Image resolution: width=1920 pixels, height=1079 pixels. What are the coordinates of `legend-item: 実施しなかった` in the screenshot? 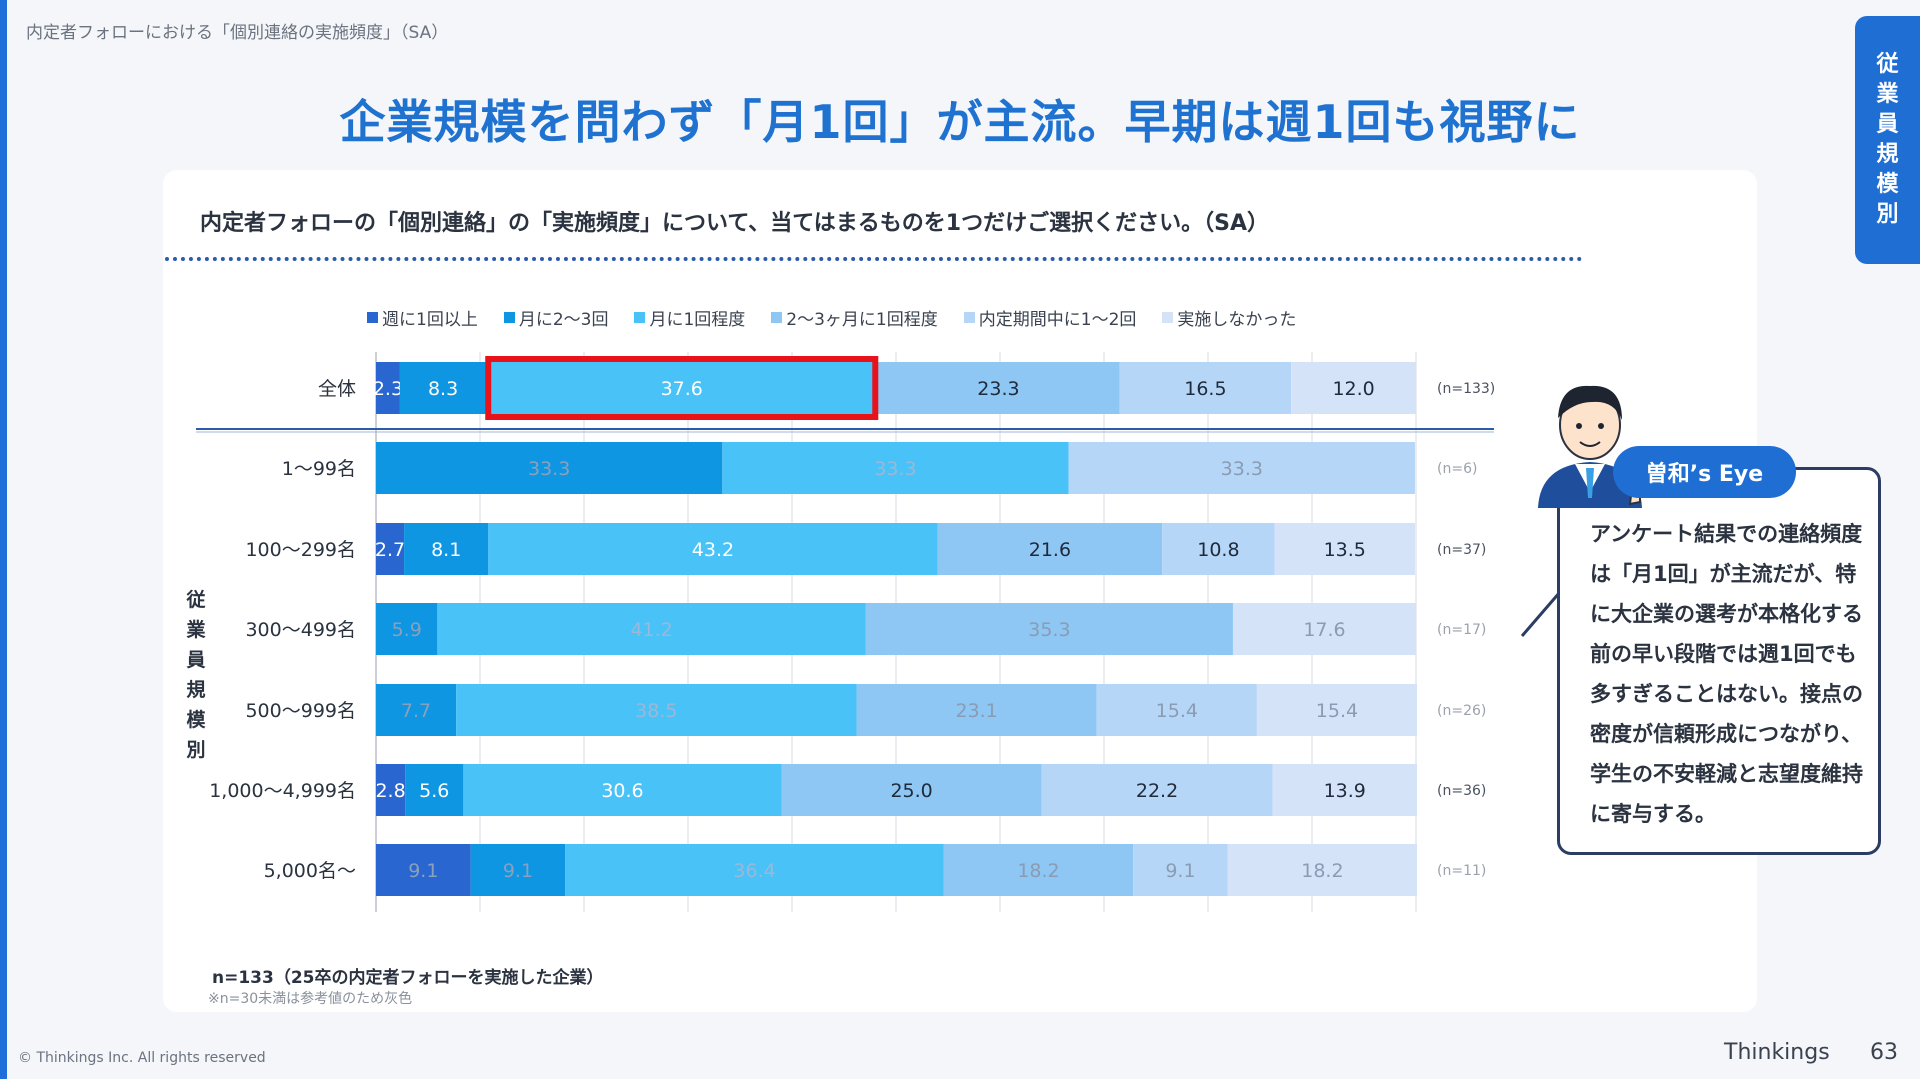 It's located at (1229, 317).